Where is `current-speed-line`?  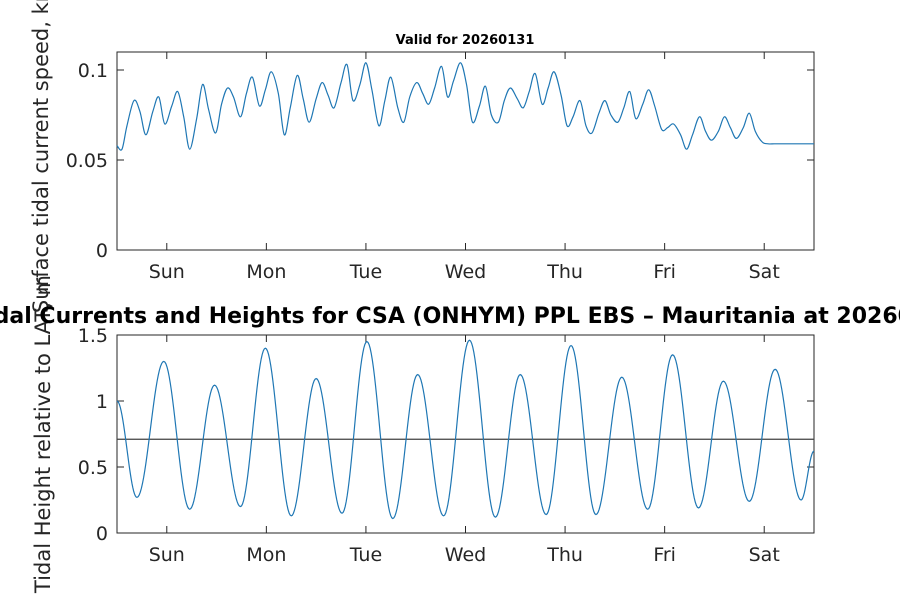
current-speed-line is located at coordinates (465, 106).